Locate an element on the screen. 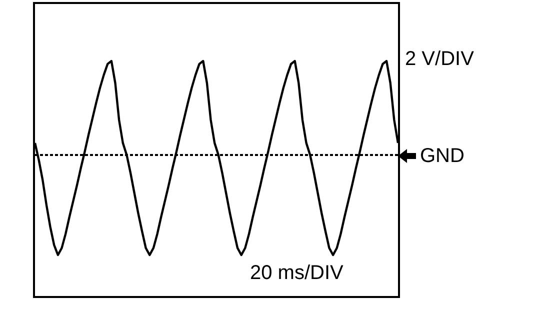  text: 20 ms/DIV is located at coordinates (297, 273).